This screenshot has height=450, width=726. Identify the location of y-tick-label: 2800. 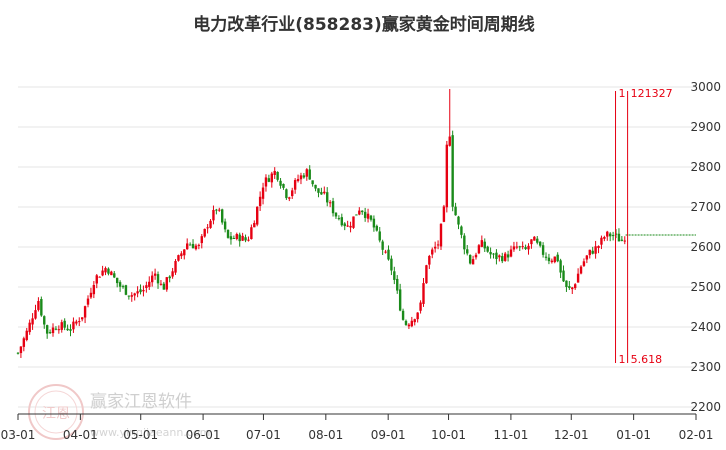
(705, 167).